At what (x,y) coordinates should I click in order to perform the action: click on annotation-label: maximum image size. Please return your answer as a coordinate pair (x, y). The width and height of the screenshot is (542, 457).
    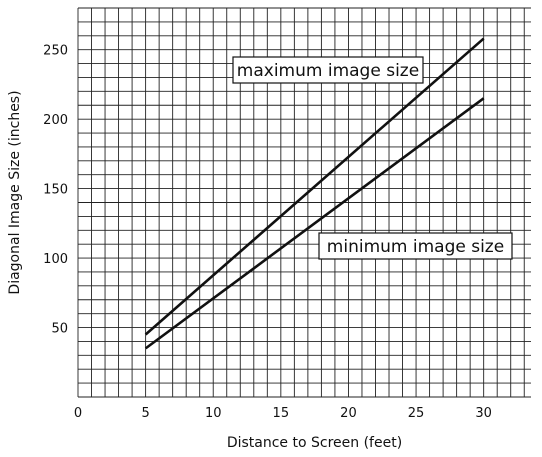
    Looking at the image, I should click on (328, 71).